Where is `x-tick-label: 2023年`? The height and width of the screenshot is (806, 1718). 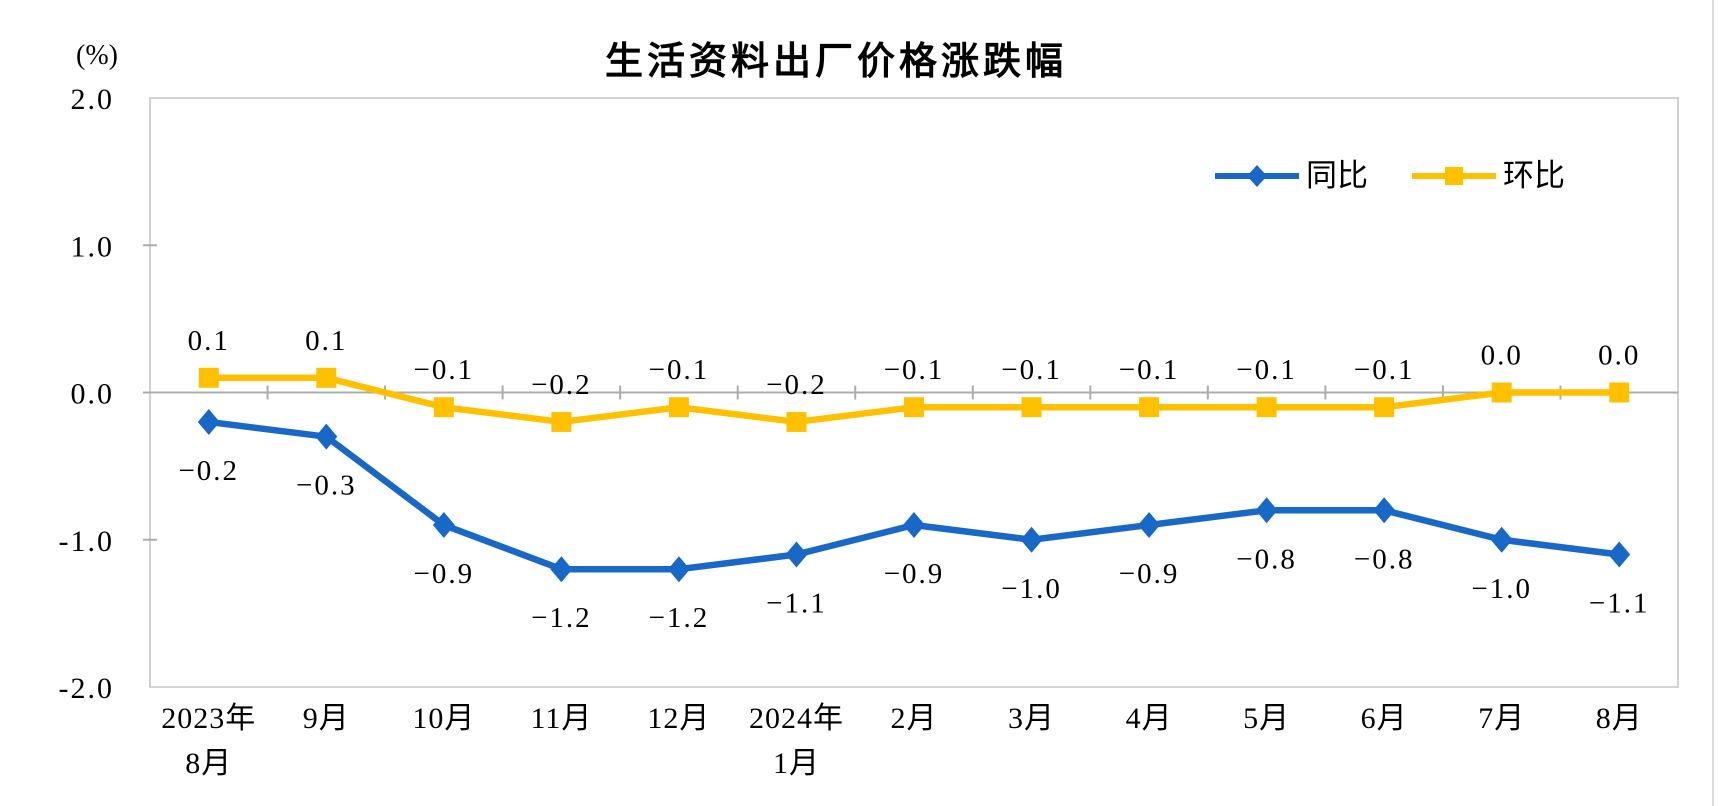 x-tick-label: 2023年 is located at coordinates (208, 718).